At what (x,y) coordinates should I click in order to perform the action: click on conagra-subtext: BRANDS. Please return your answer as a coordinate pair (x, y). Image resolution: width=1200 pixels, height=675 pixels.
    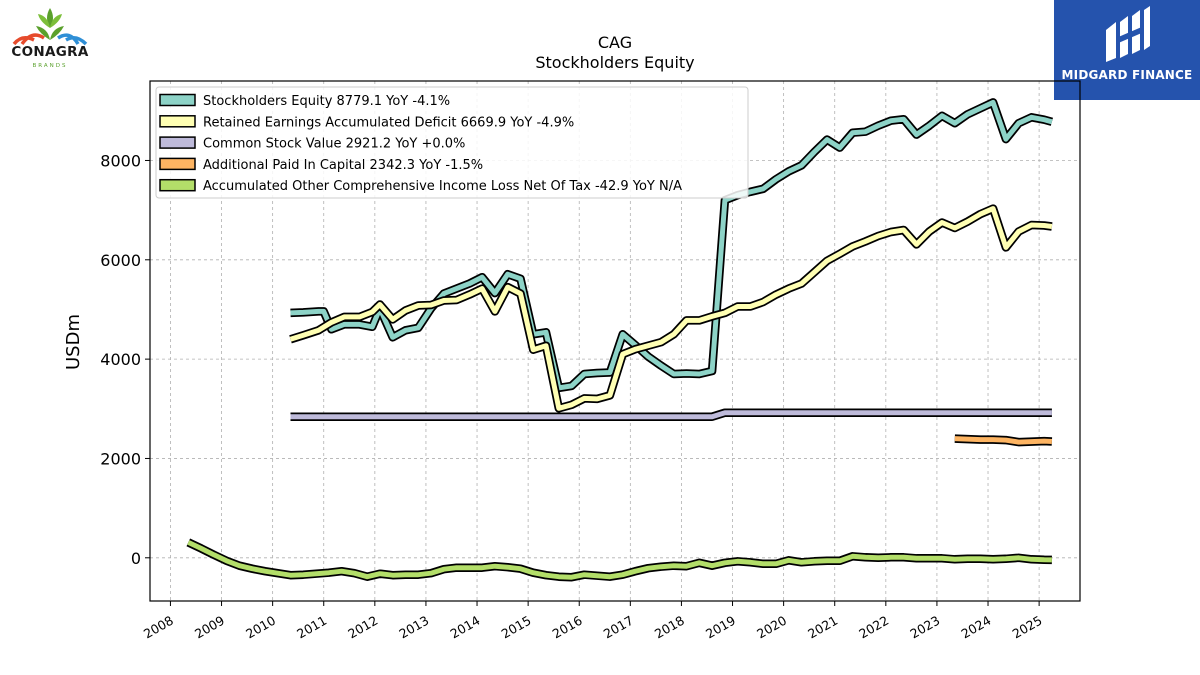
    Looking at the image, I should click on (50, 66).